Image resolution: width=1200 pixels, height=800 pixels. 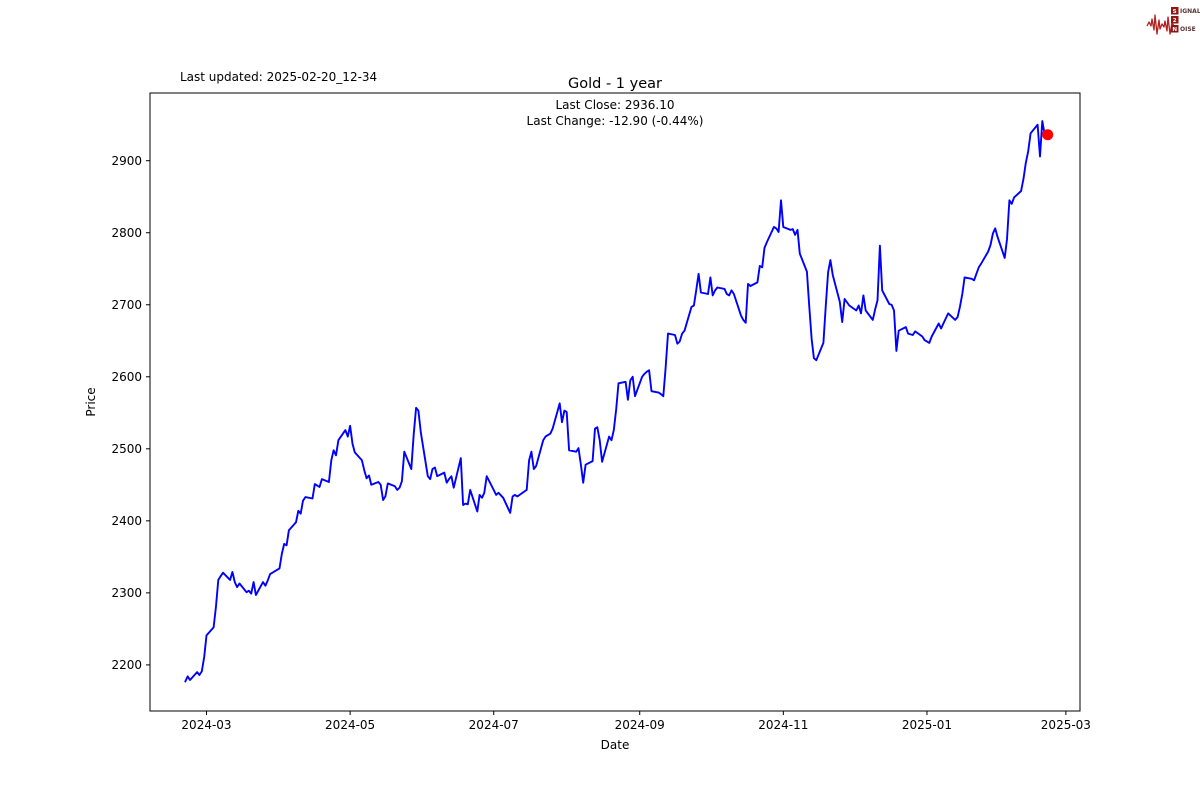 I want to click on logo-2-letter: 2, so click(x=1175, y=21).